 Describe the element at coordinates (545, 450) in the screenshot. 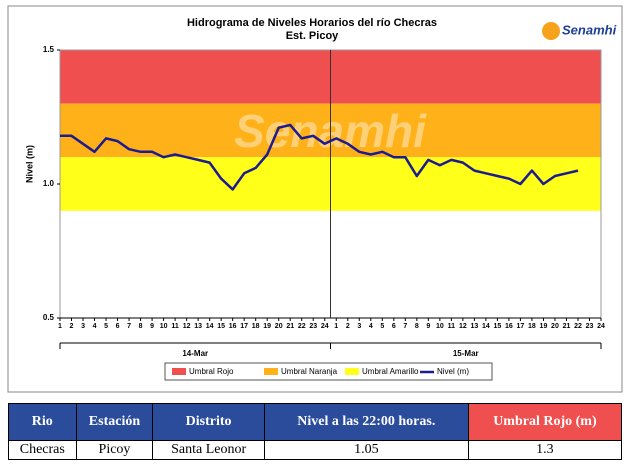

I see `cell: 1.3` at that location.